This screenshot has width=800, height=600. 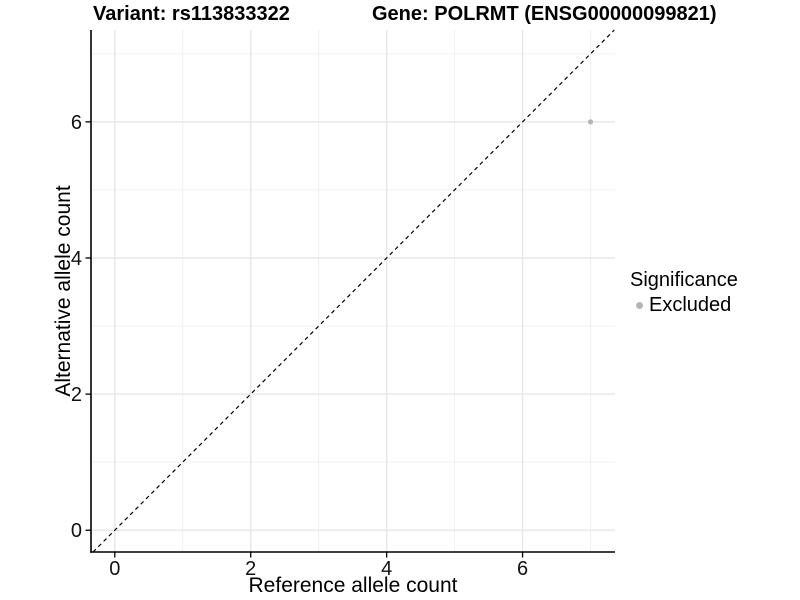 I want to click on y-tick-label: 0, so click(x=76, y=531).